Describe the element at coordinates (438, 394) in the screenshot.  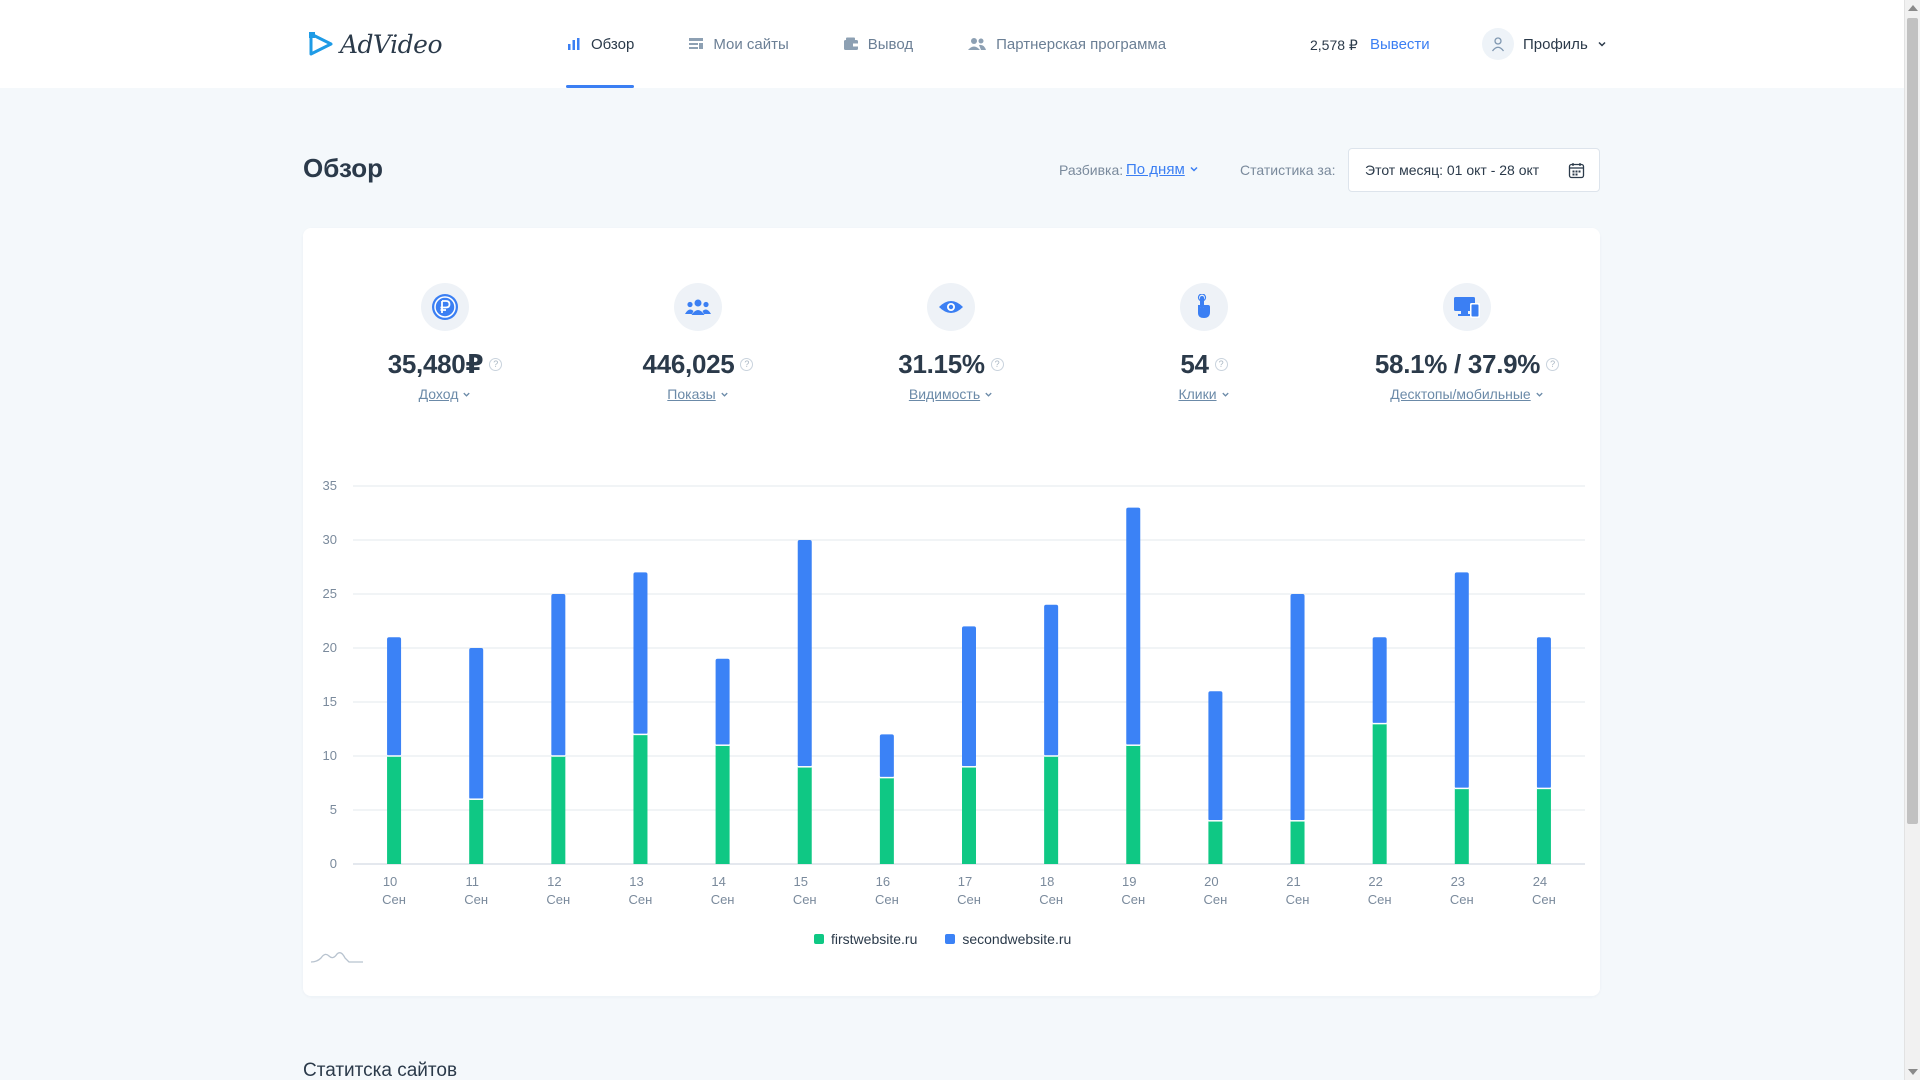
I see `metric-income-label-text: Доход` at that location.